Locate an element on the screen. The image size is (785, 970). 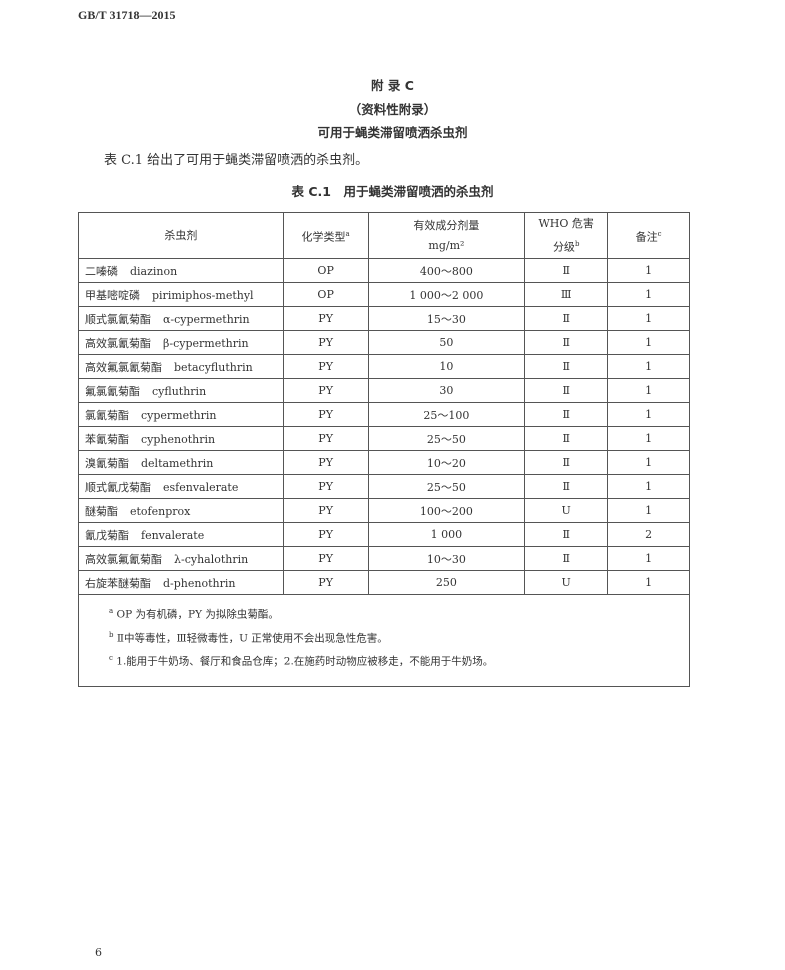
table-caption: 表 C.1 用于蝇类滞留喷洒的杀虫剂 is located at coordinates (392, 191).